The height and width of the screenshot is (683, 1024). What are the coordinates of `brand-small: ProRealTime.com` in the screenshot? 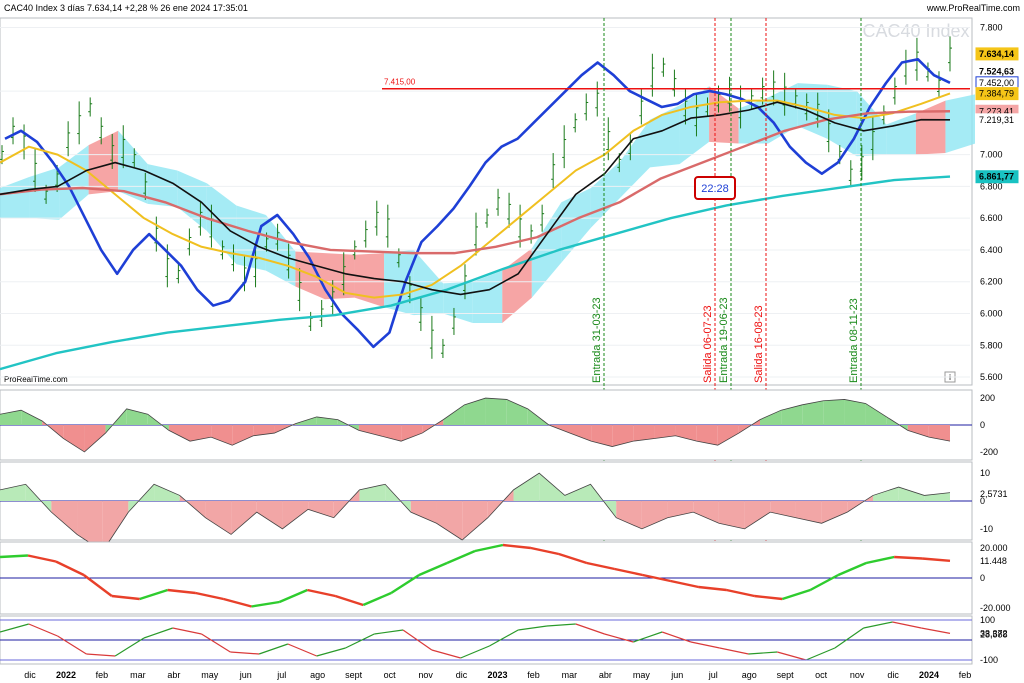 It's located at (36, 379).